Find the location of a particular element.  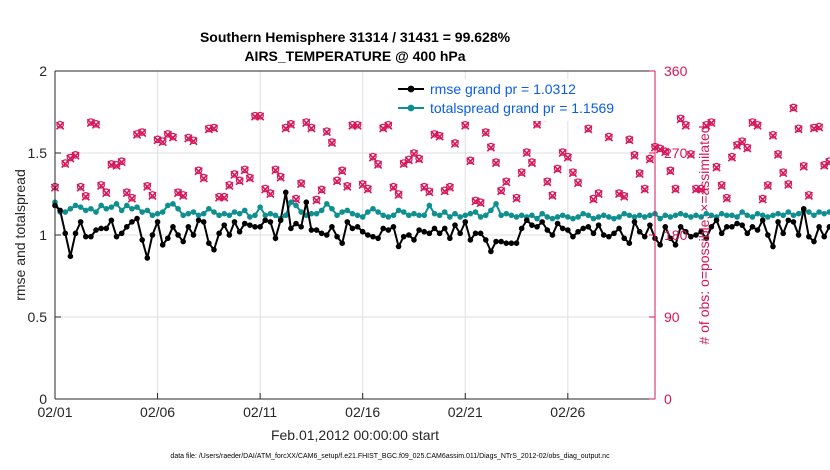

x-tick-label: 02/21 is located at coordinates (465, 412).